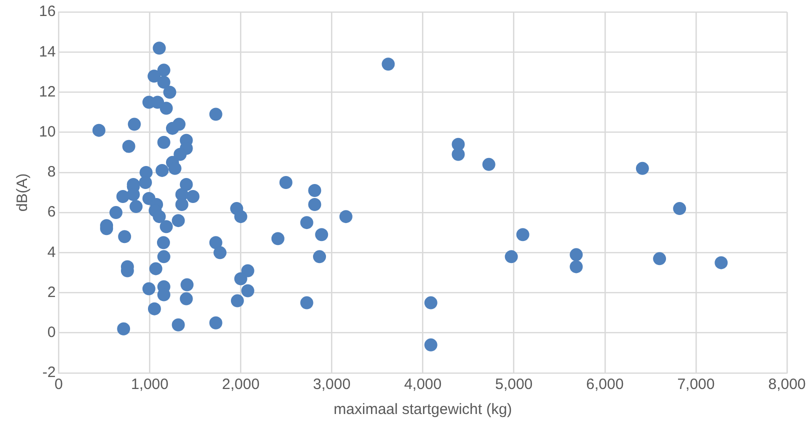 This screenshot has width=809, height=427. Describe the element at coordinates (47, 11) in the screenshot. I see `y-tick-label: 16` at that location.